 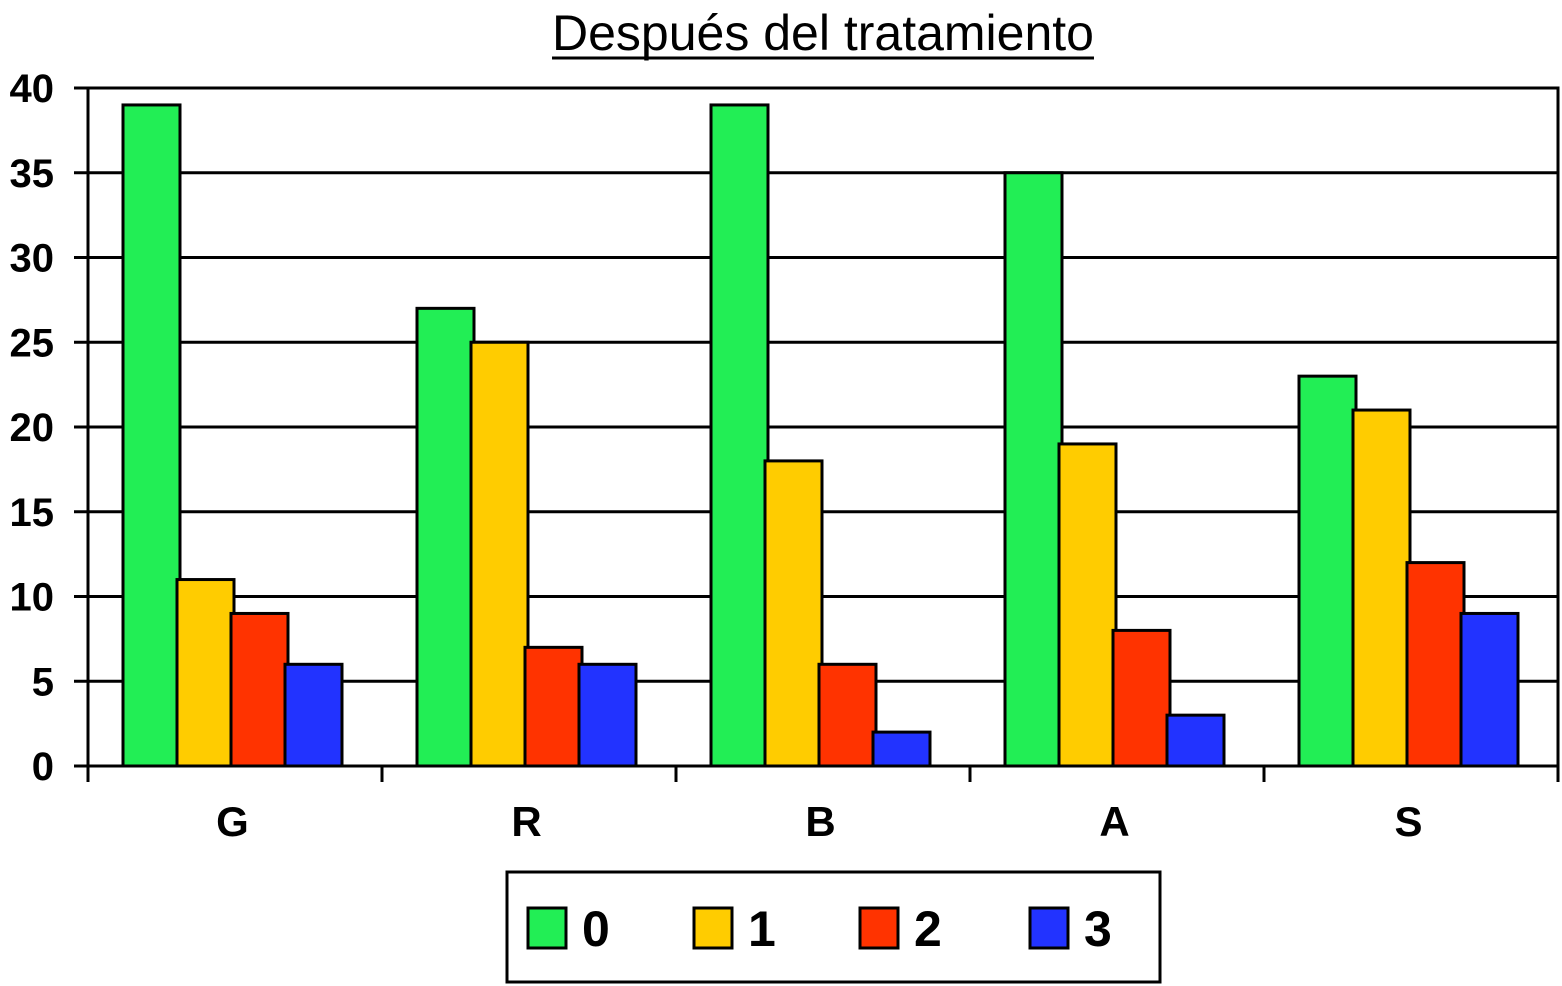 I want to click on y-axis: 0 5 10 15 20 25 30 35 40, so click(x=49, y=428).